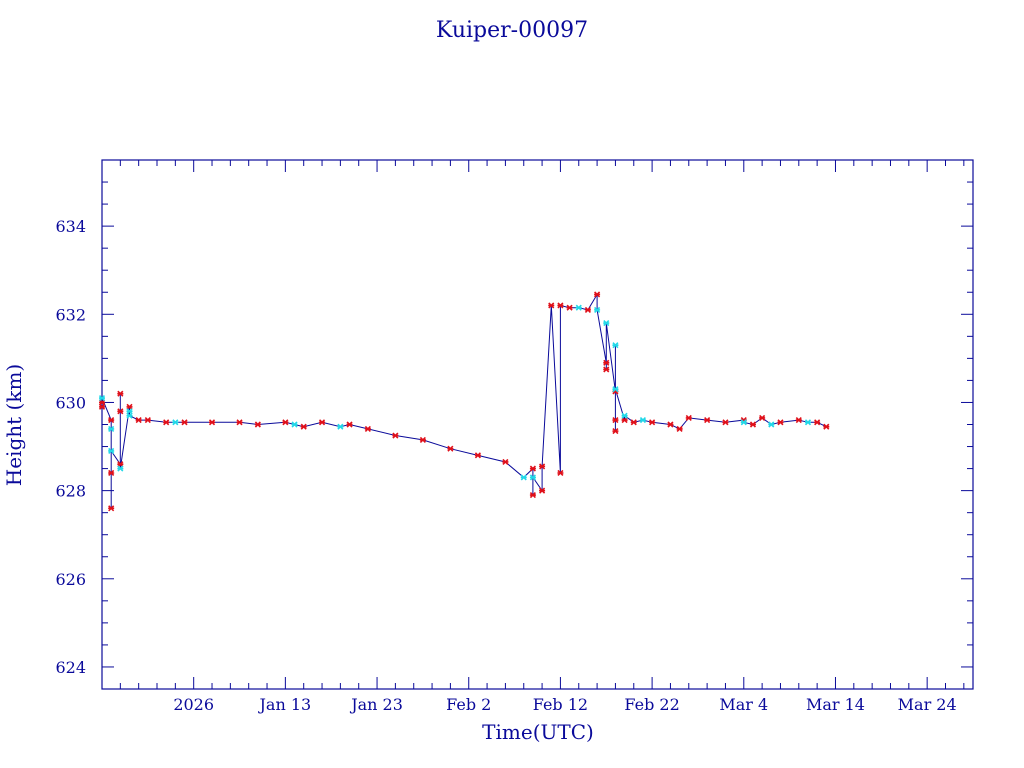 The image size is (1024, 768). What do you see at coordinates (927, 704) in the screenshot?
I see `x-tick-label: Mar 24` at bounding box center [927, 704].